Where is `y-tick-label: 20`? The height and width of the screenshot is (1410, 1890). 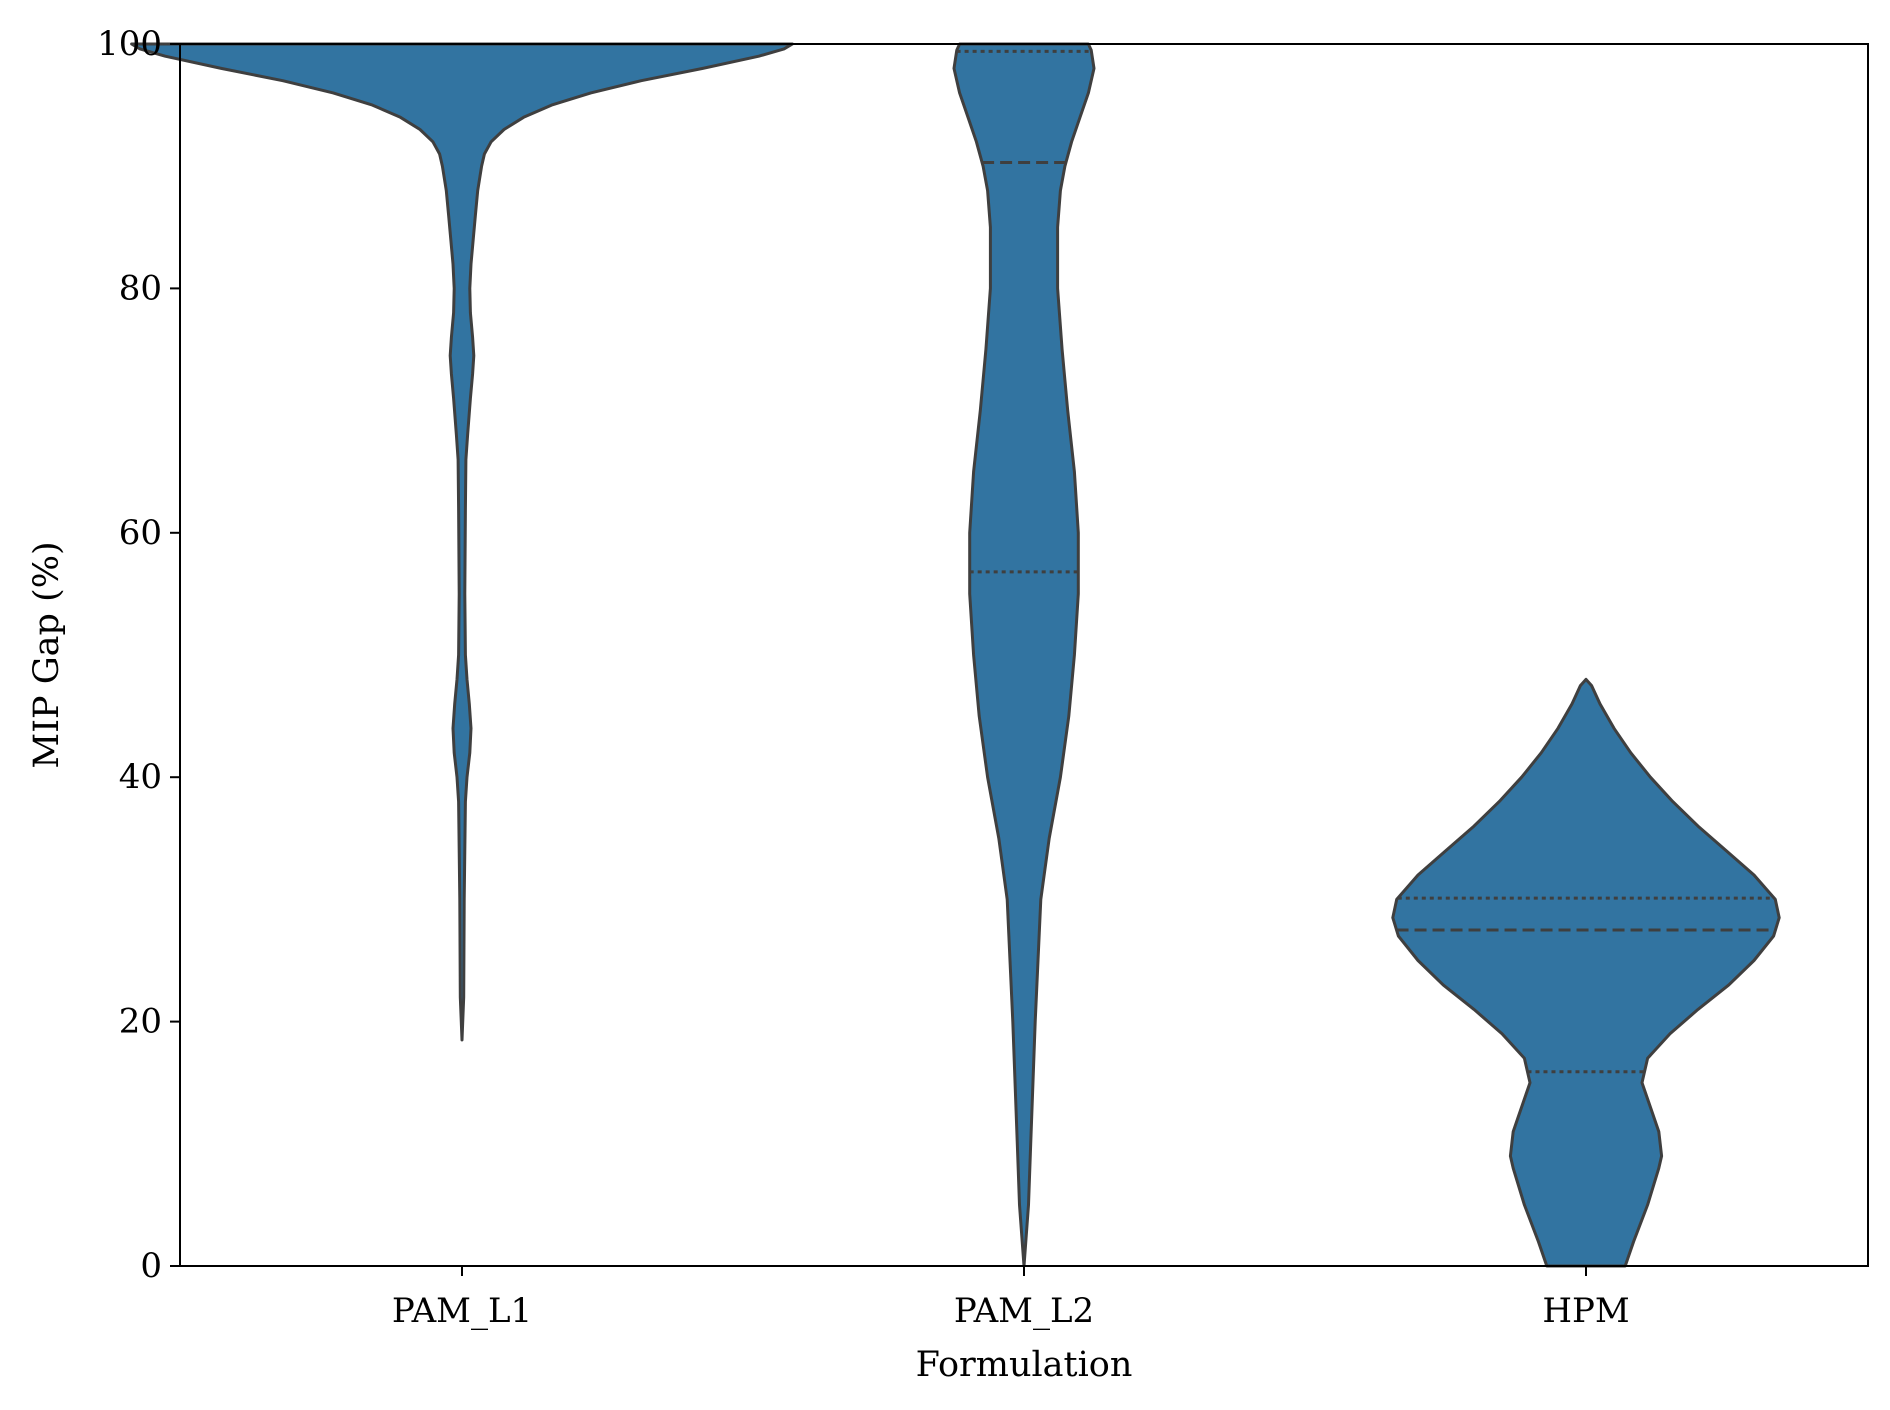 y-tick-label: 20 is located at coordinates (140, 1022).